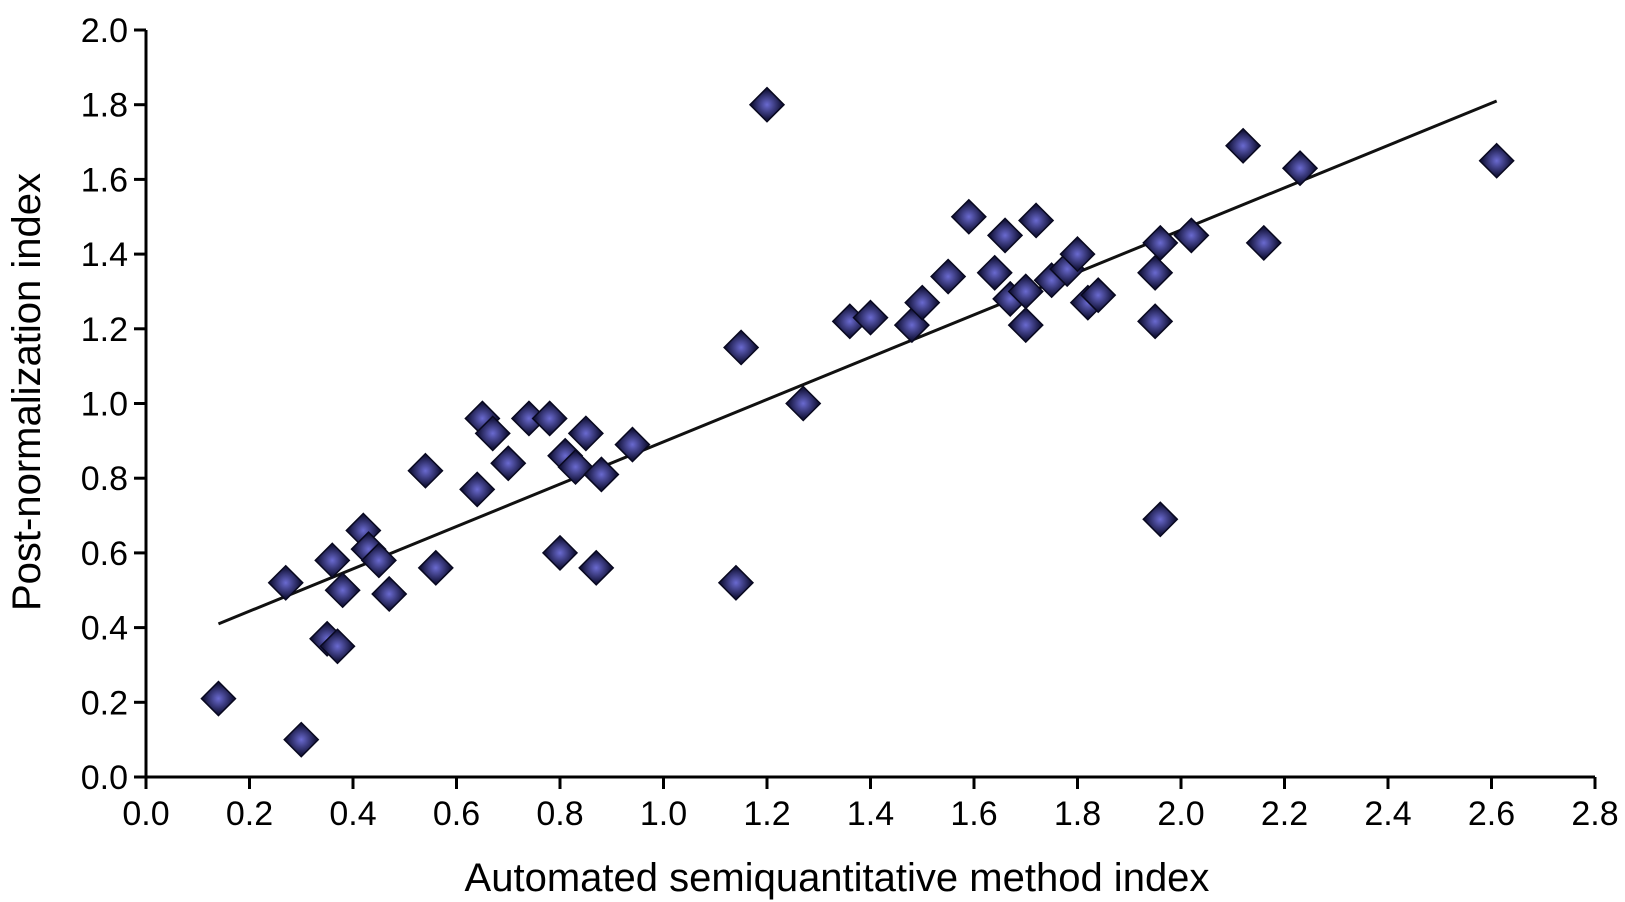 The image size is (1625, 902). I want to click on y-tick-label: 0.0, so click(104, 778).